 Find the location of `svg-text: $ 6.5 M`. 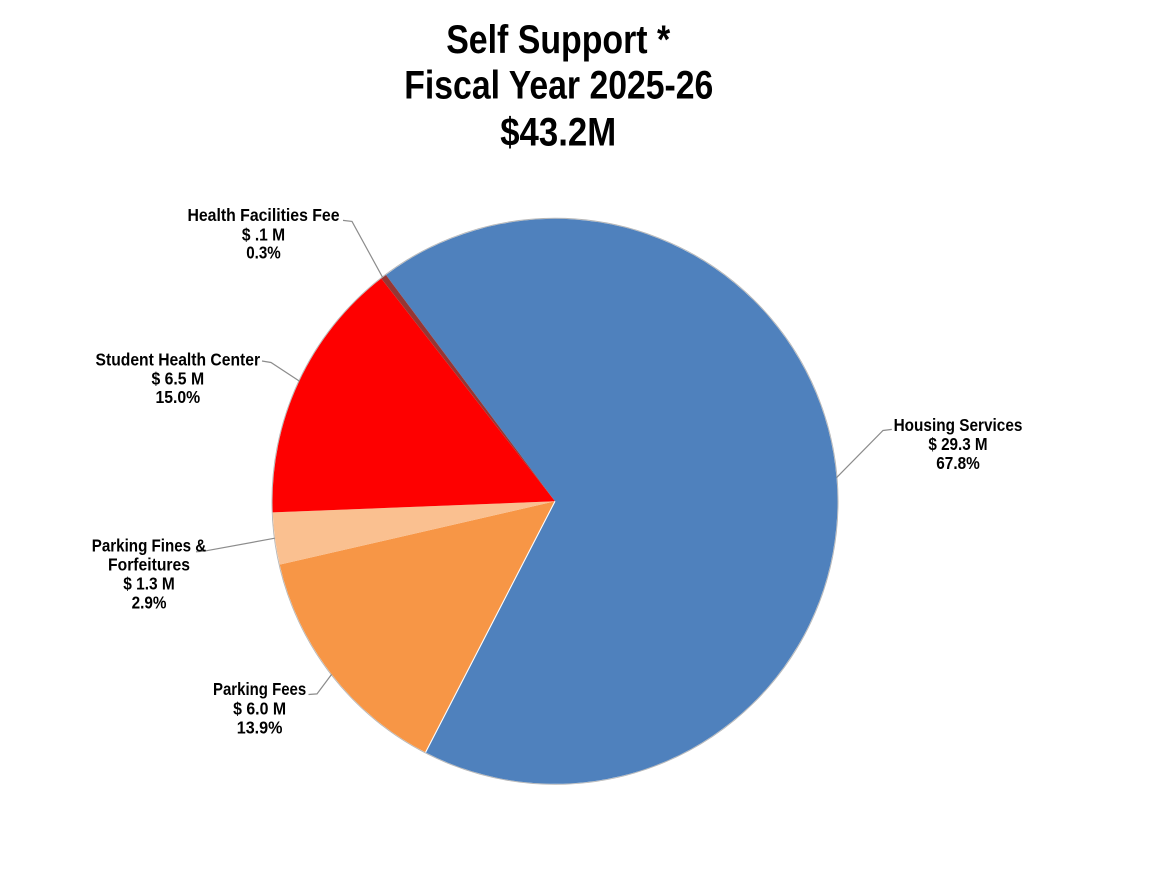

svg-text: $ 6.5 M is located at coordinates (177, 379).